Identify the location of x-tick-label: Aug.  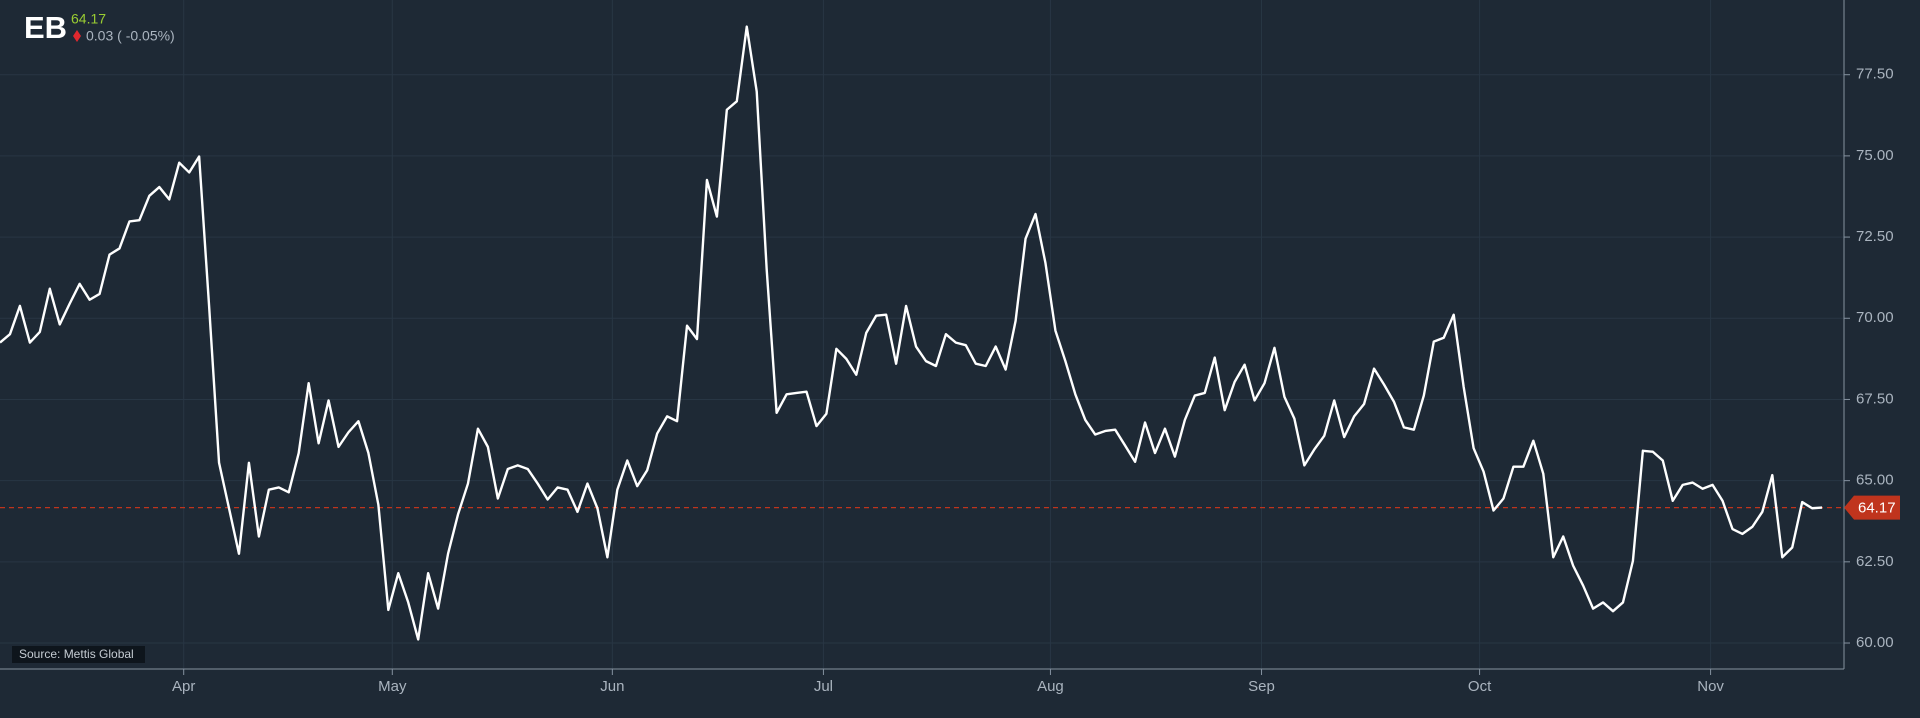
(1050, 686).